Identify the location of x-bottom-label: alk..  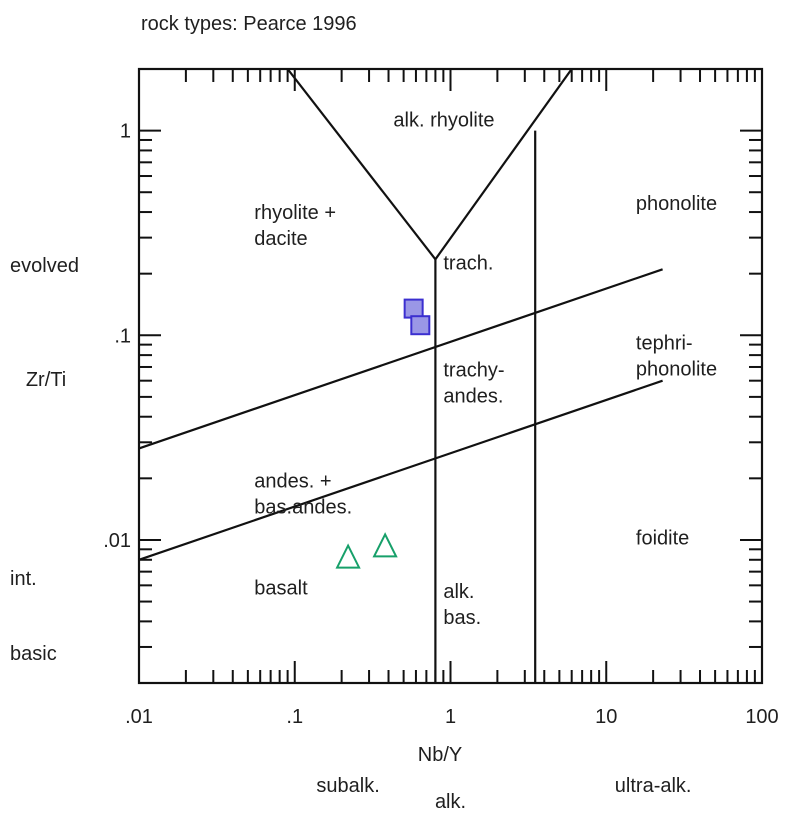
(450, 802).